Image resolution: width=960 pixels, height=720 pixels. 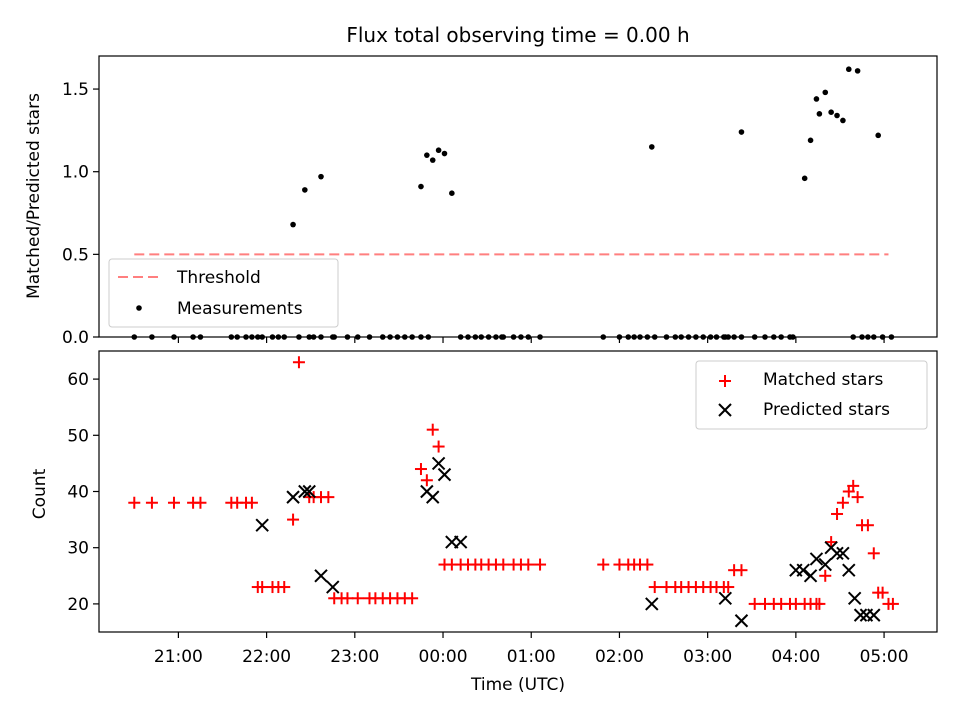 I want to click on bottom-y-ticks: 20 30 40 50 60, so click(x=83, y=492).